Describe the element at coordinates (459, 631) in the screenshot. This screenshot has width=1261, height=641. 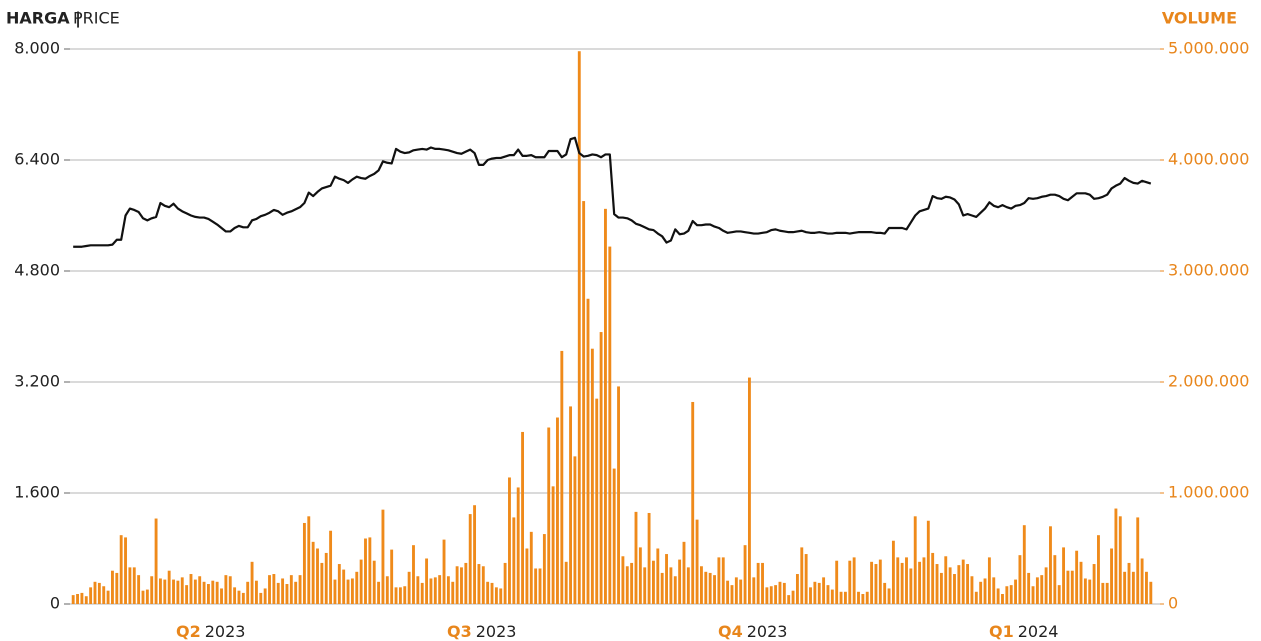
I see `quarter: Q3` at that location.